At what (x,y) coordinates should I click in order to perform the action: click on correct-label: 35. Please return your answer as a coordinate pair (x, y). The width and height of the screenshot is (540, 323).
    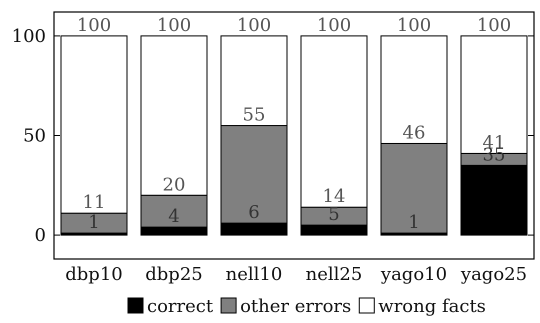
    Looking at the image, I should click on (494, 154).